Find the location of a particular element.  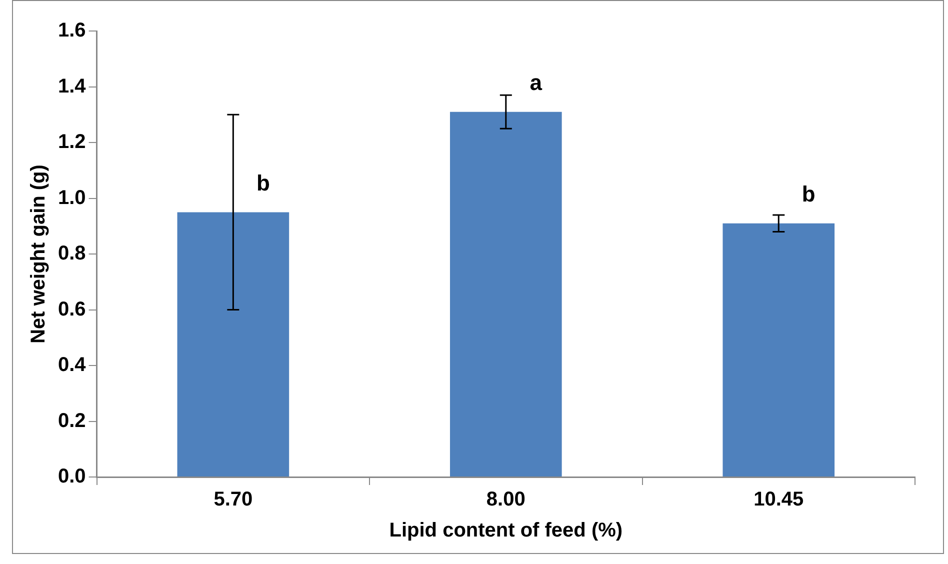

y-tick-label: 1.4 is located at coordinates (72, 86).